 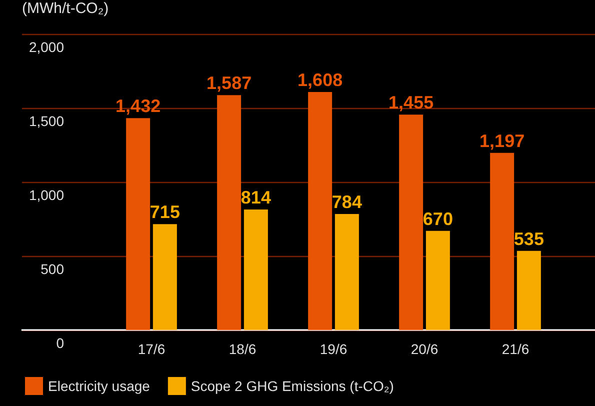 I want to click on data-label: 1,197, so click(x=502, y=140).